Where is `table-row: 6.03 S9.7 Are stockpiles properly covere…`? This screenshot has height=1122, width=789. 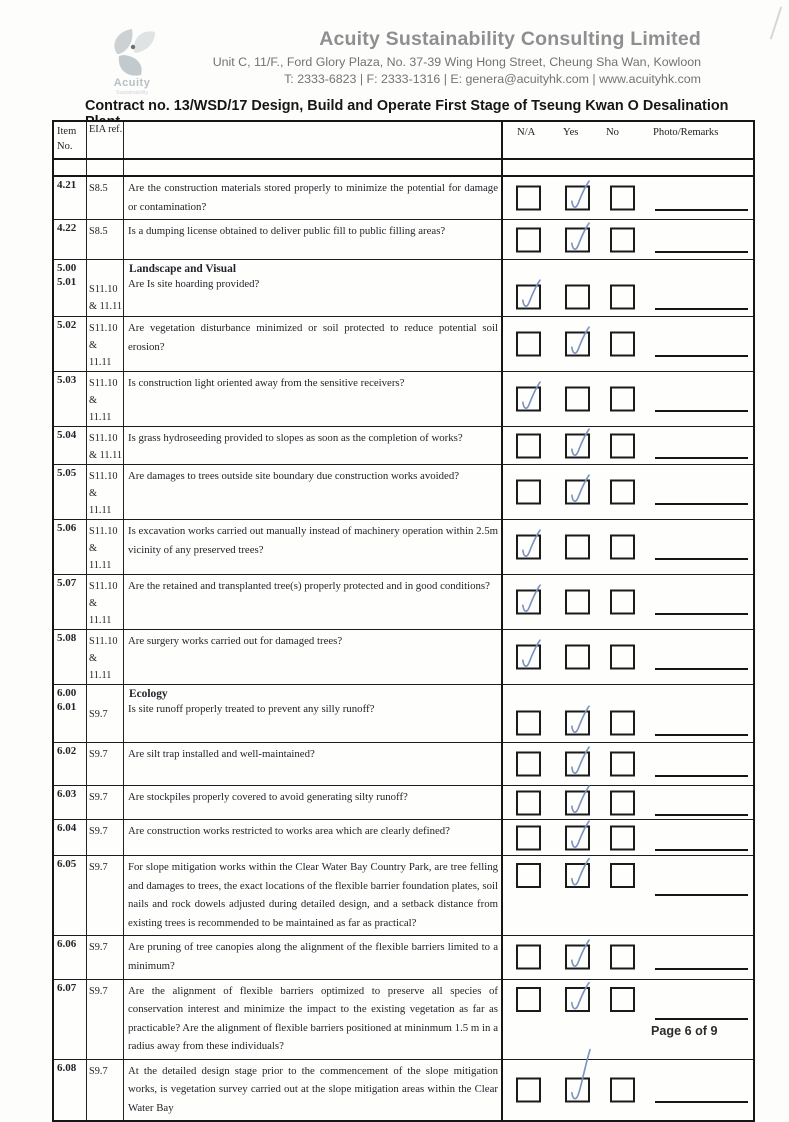
table-row: 6.03 S9.7 Are stockpiles properly covere… is located at coordinates (403, 802).